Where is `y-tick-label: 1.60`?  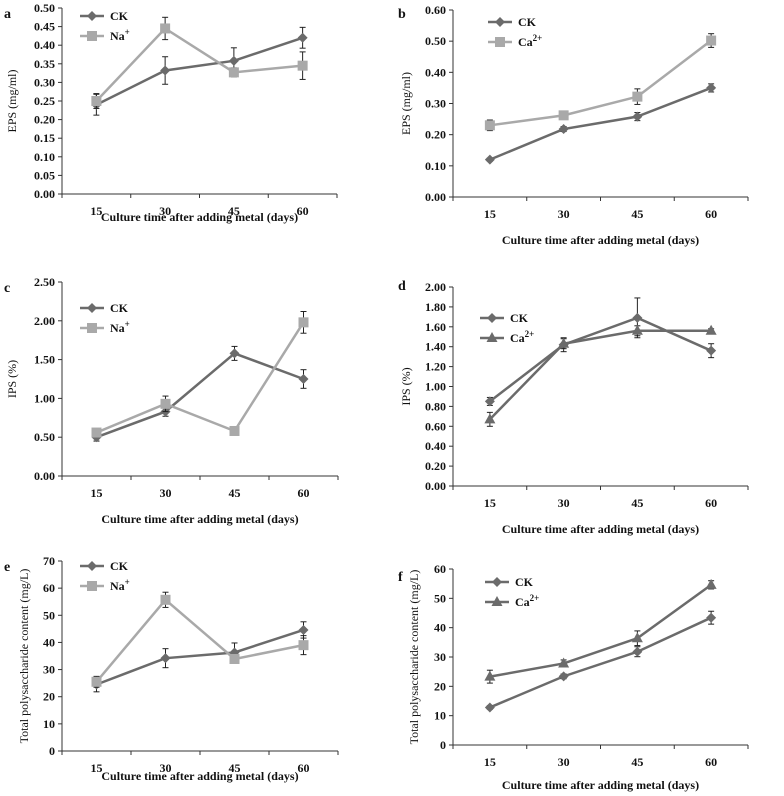
y-tick-label: 1.60 is located at coordinates (435, 327).